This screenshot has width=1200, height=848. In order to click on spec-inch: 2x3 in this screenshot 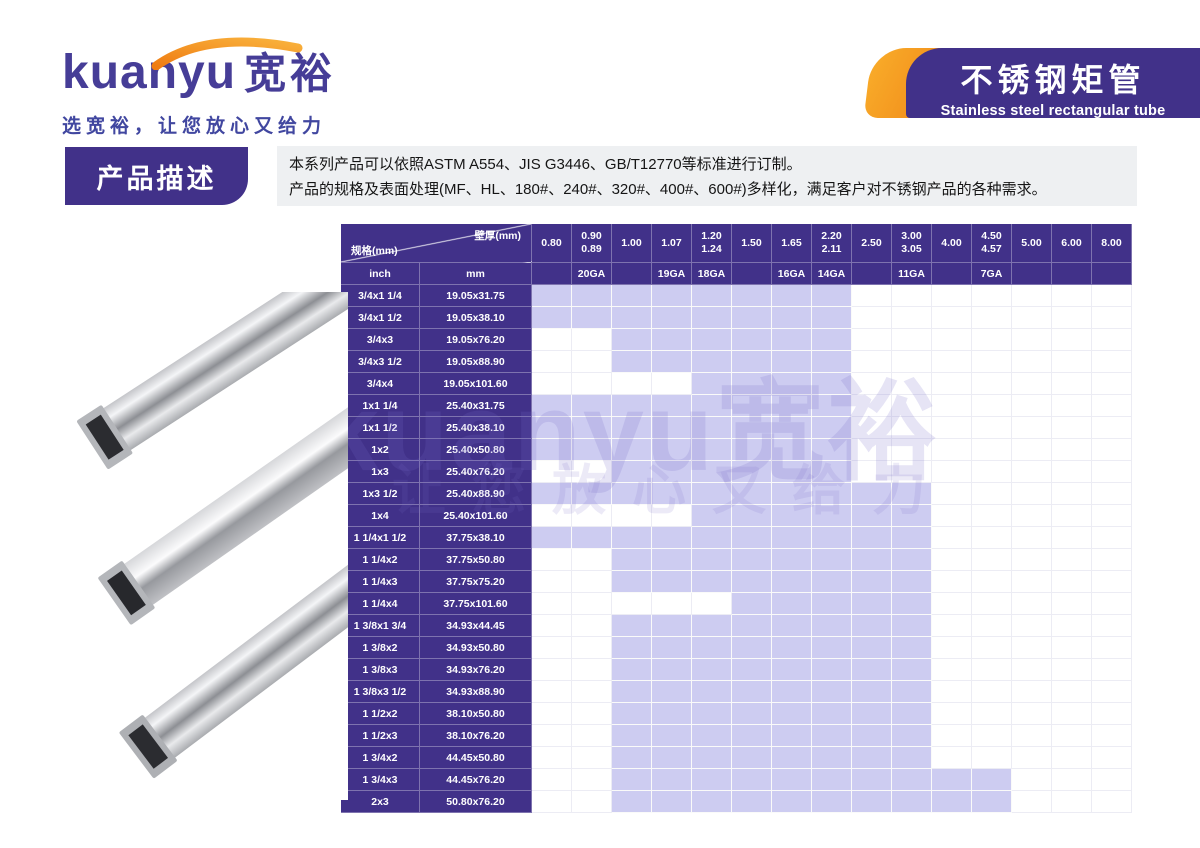, I will do `click(380, 802)`.